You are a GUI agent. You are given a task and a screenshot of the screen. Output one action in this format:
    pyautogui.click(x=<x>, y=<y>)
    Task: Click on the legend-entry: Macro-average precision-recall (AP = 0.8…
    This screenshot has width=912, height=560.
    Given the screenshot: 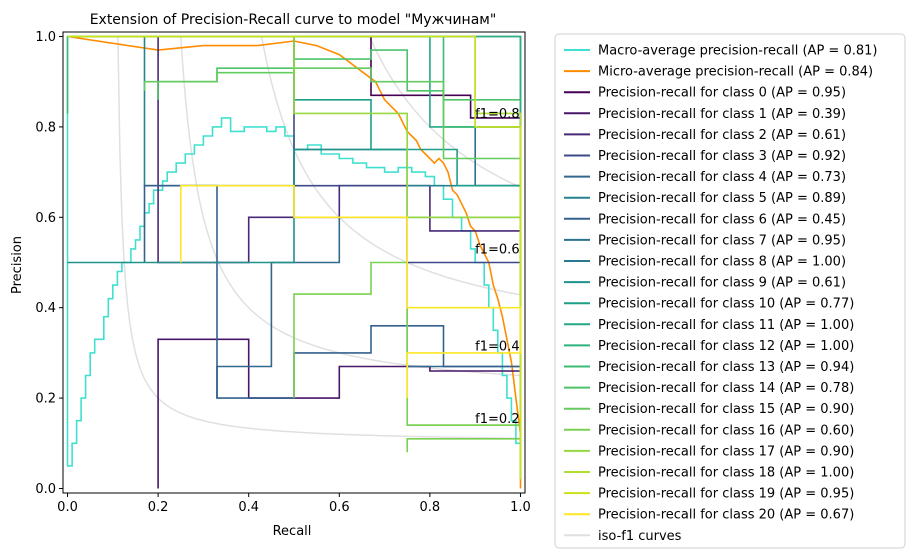 What is the action you would take?
    pyautogui.click(x=737, y=51)
    